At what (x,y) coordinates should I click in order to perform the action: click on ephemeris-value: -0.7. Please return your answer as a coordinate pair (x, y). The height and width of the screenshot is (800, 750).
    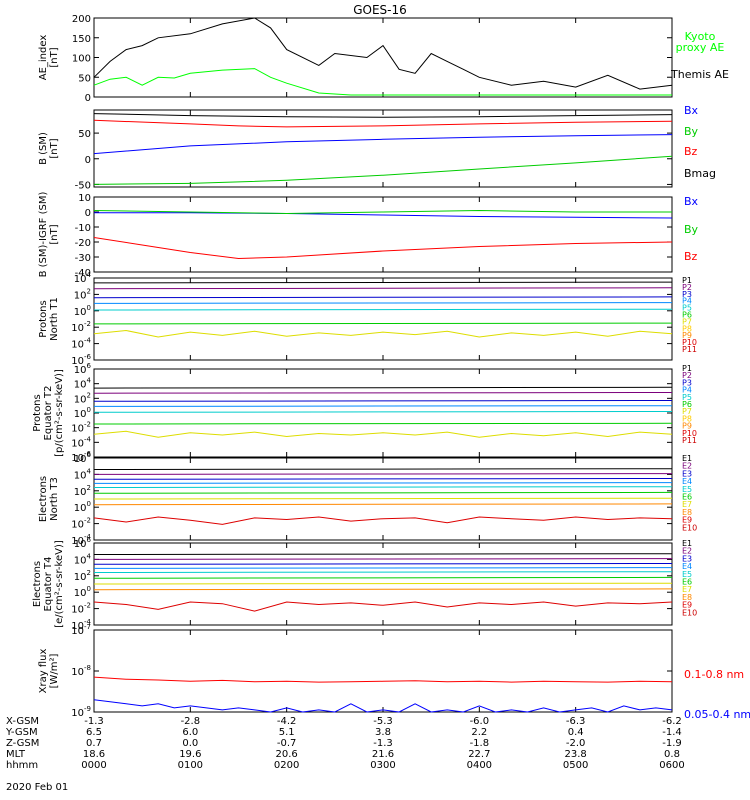
    Looking at the image, I should click on (286, 743).